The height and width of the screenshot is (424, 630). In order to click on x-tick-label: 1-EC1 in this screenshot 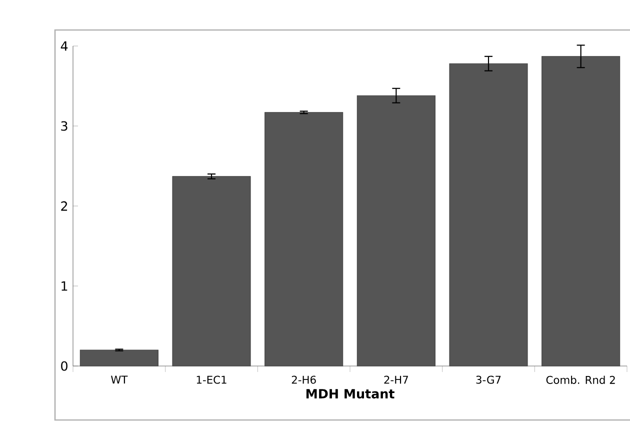, I will do `click(211, 380)`.